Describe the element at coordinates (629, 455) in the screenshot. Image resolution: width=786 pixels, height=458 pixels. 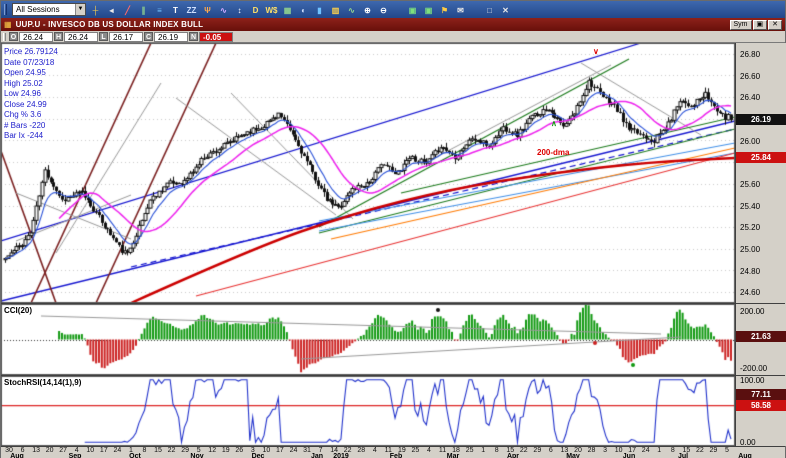
I see `month-label: Jun` at that location.